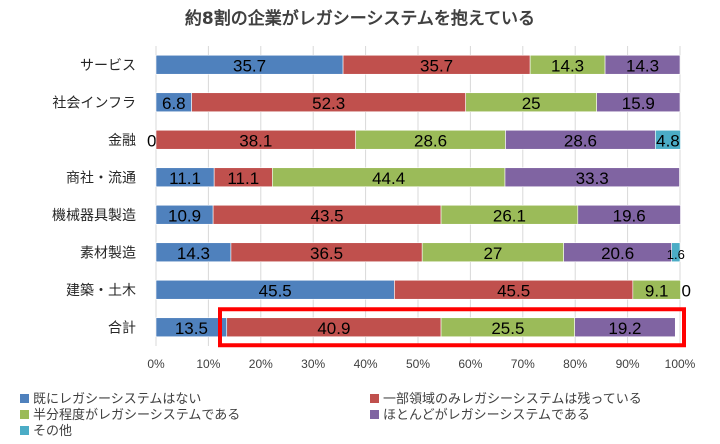 The height and width of the screenshot is (444, 720). I want to click on data-label: 20.6, so click(617, 253).